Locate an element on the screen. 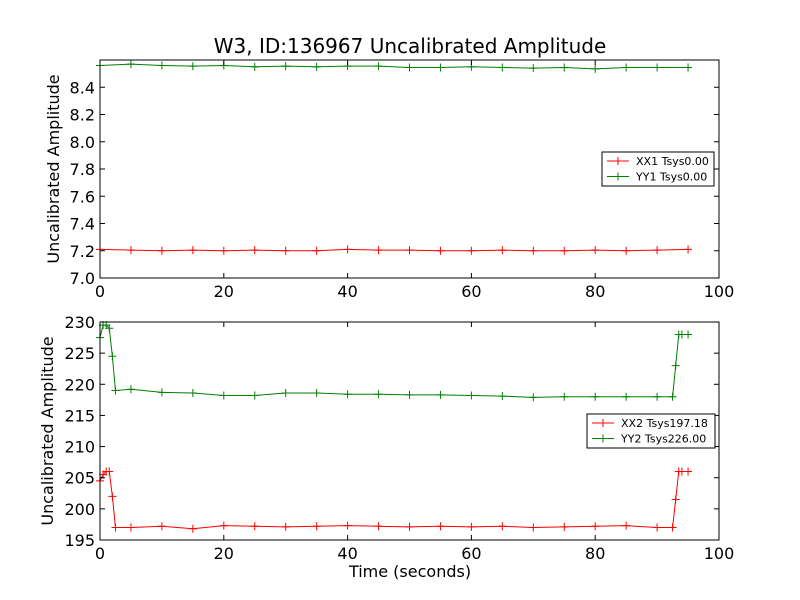 This screenshot has width=800, height=600. y-tick-label: 7.6 is located at coordinates (82, 196).